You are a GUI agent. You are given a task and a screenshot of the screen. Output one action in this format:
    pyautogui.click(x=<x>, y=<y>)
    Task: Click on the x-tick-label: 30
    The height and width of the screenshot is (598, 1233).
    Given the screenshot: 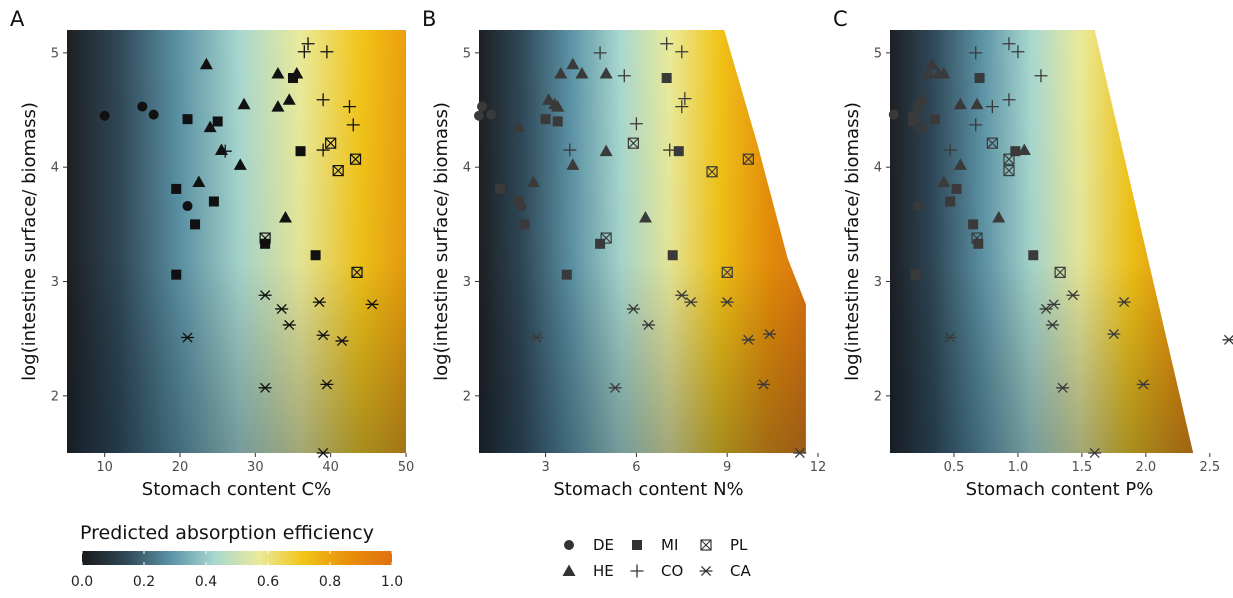 What is the action you would take?
    pyautogui.click(x=255, y=467)
    